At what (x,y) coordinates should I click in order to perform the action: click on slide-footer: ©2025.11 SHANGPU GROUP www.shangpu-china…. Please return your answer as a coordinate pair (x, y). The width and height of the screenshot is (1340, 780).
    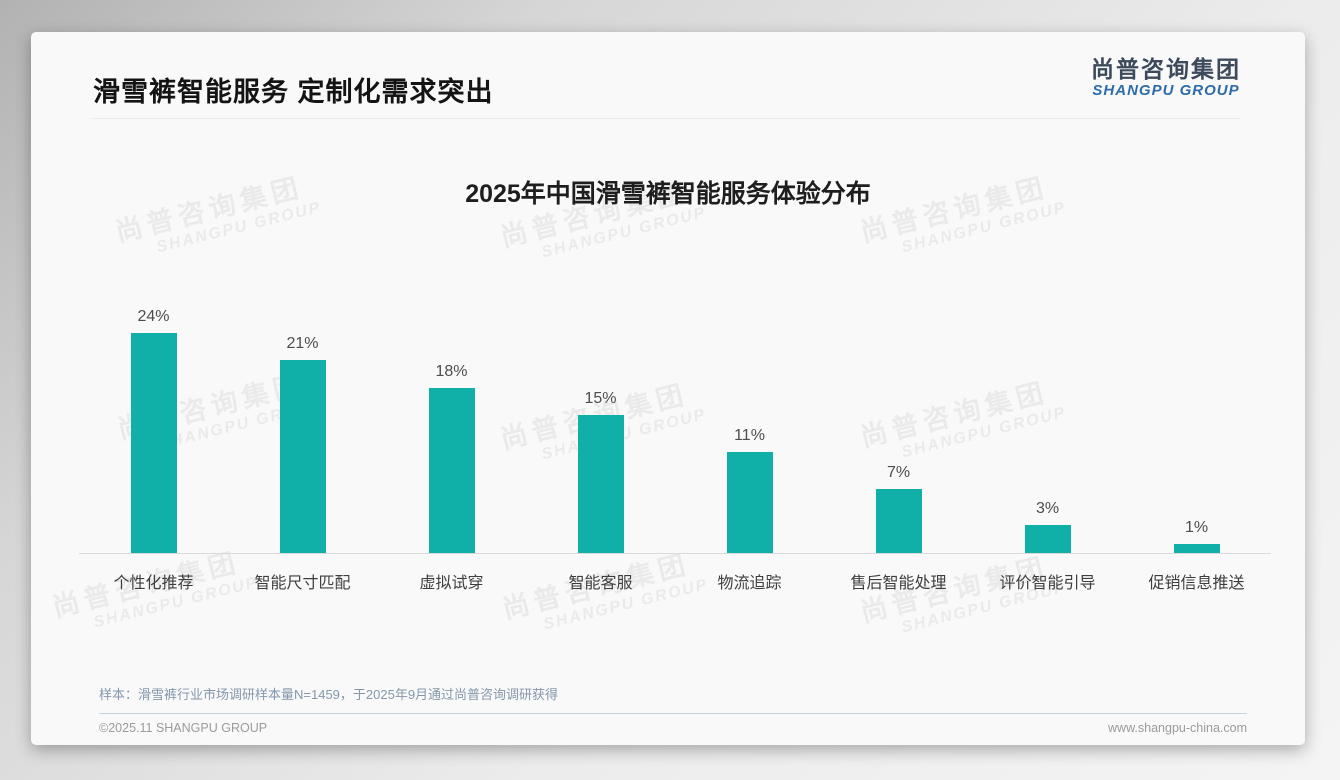
    Looking at the image, I should click on (673, 728).